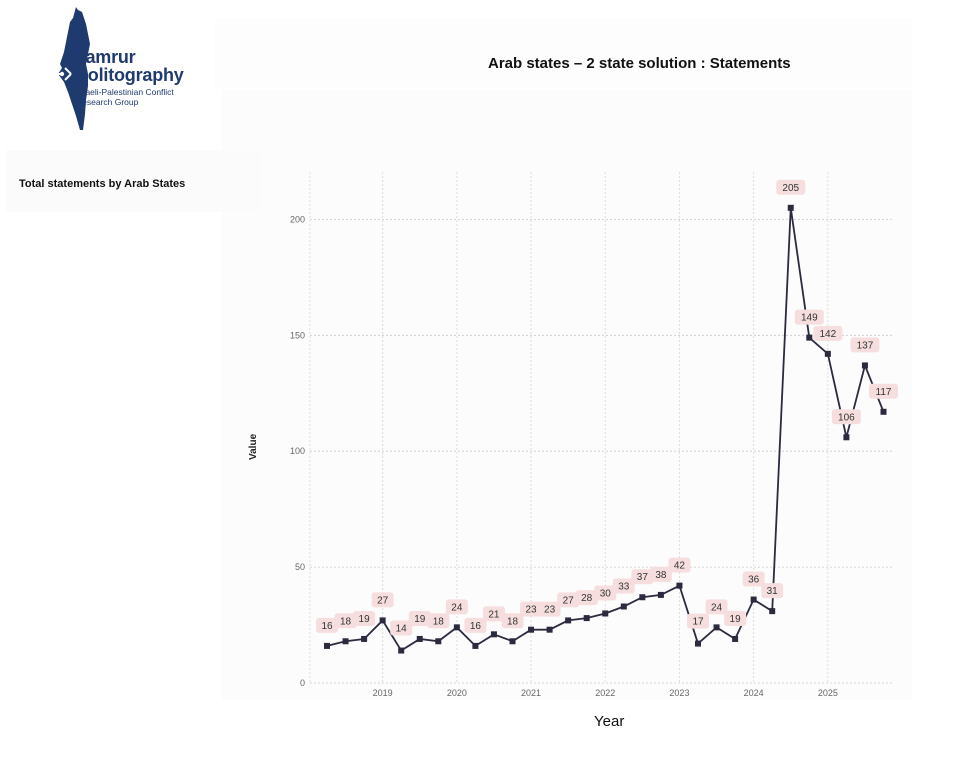 The height and width of the screenshot is (770, 972). I want to click on x-axis-label: Year, so click(609, 721).